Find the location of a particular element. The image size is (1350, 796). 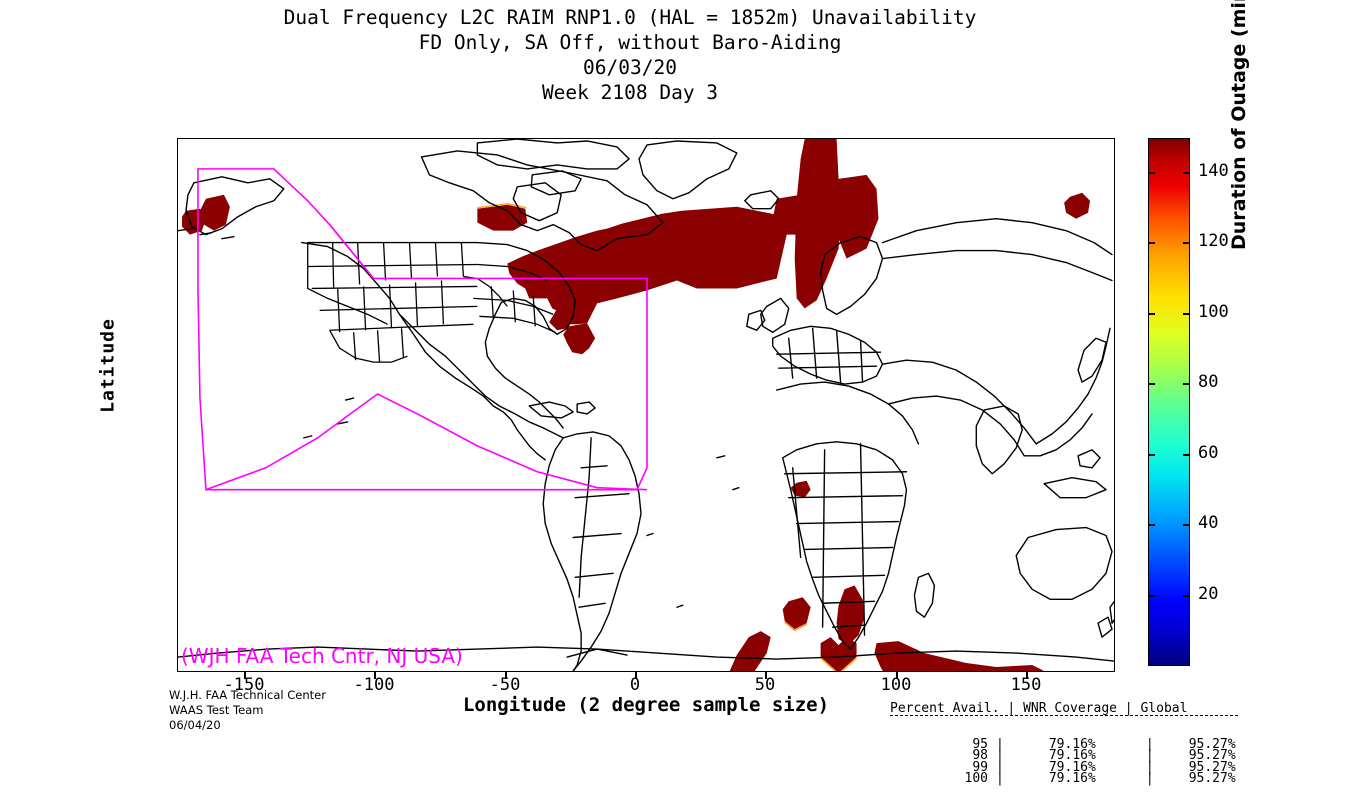

footer-line-1: W.J.H. FAA Technical Center is located at coordinates (247, 695).